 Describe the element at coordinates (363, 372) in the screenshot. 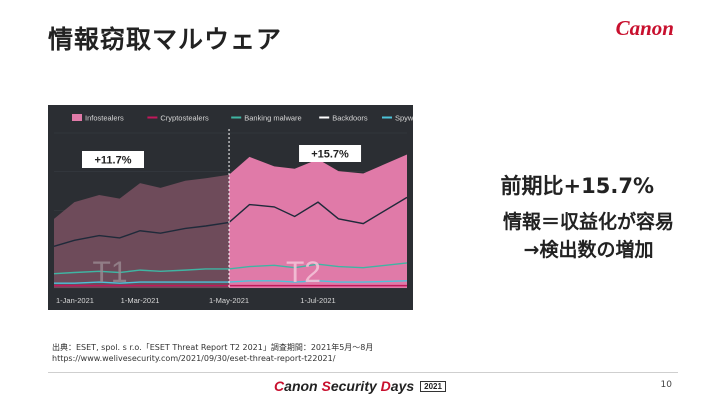

I see `footer-divider` at that location.